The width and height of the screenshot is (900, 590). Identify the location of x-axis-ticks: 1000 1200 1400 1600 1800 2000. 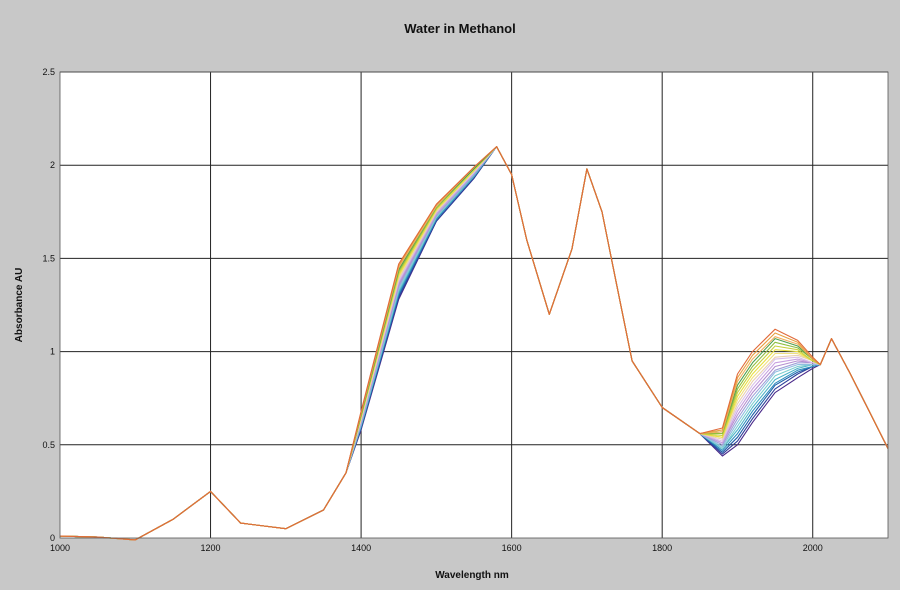
(436, 548).